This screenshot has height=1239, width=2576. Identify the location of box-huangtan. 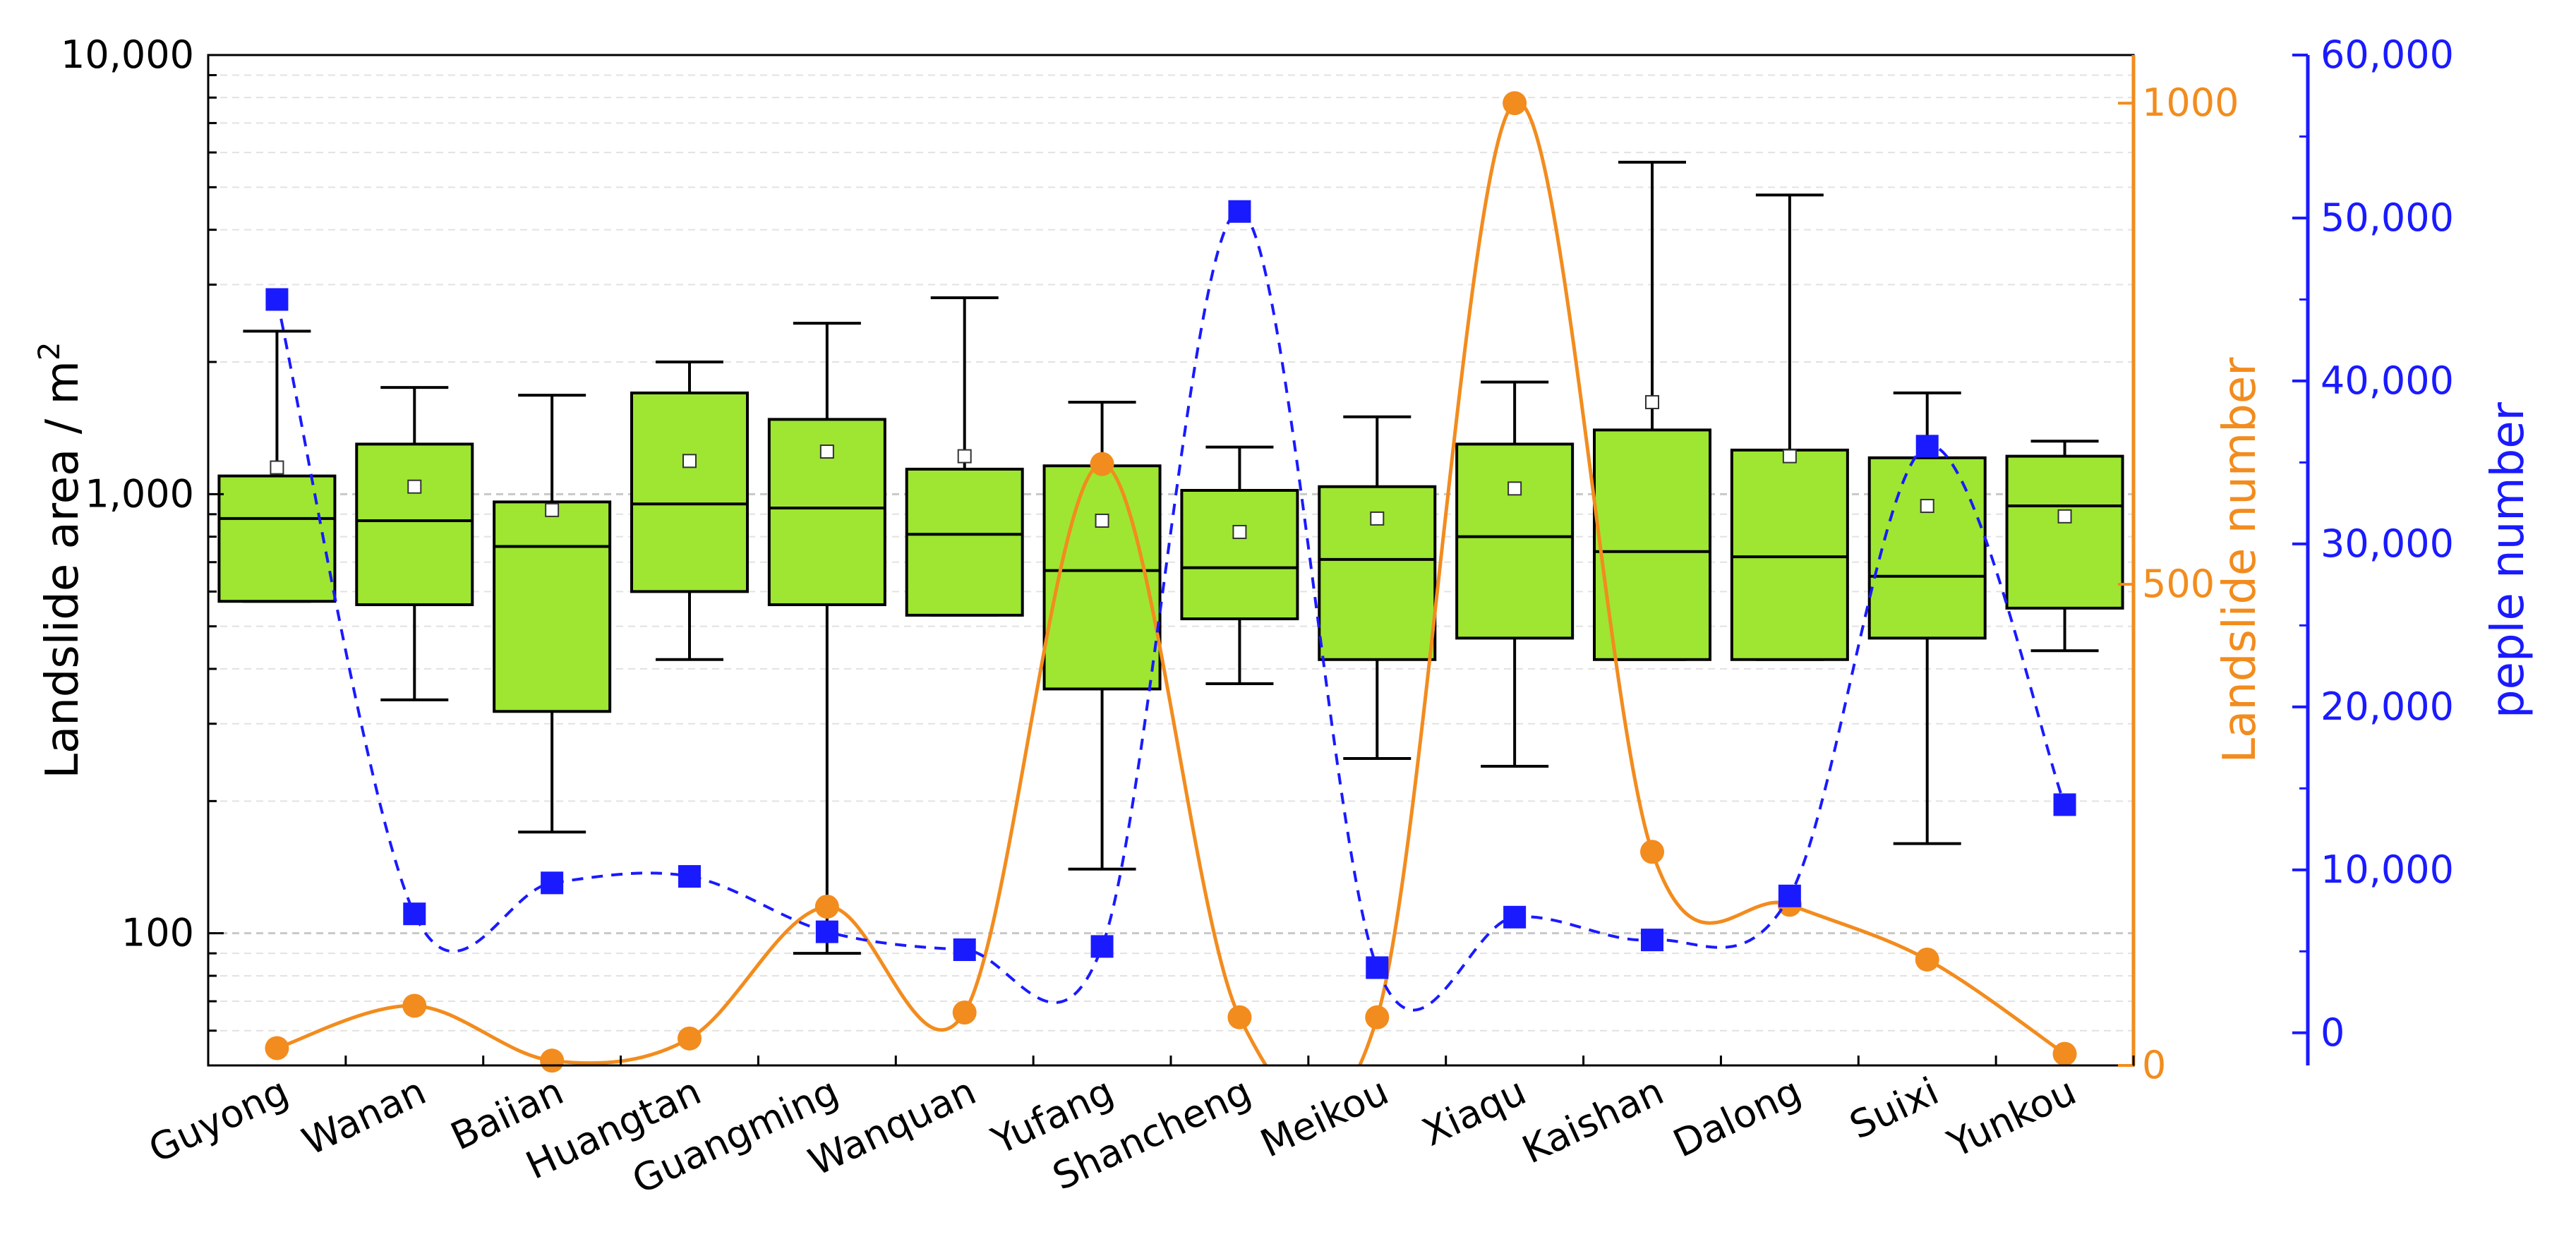
(689, 510).